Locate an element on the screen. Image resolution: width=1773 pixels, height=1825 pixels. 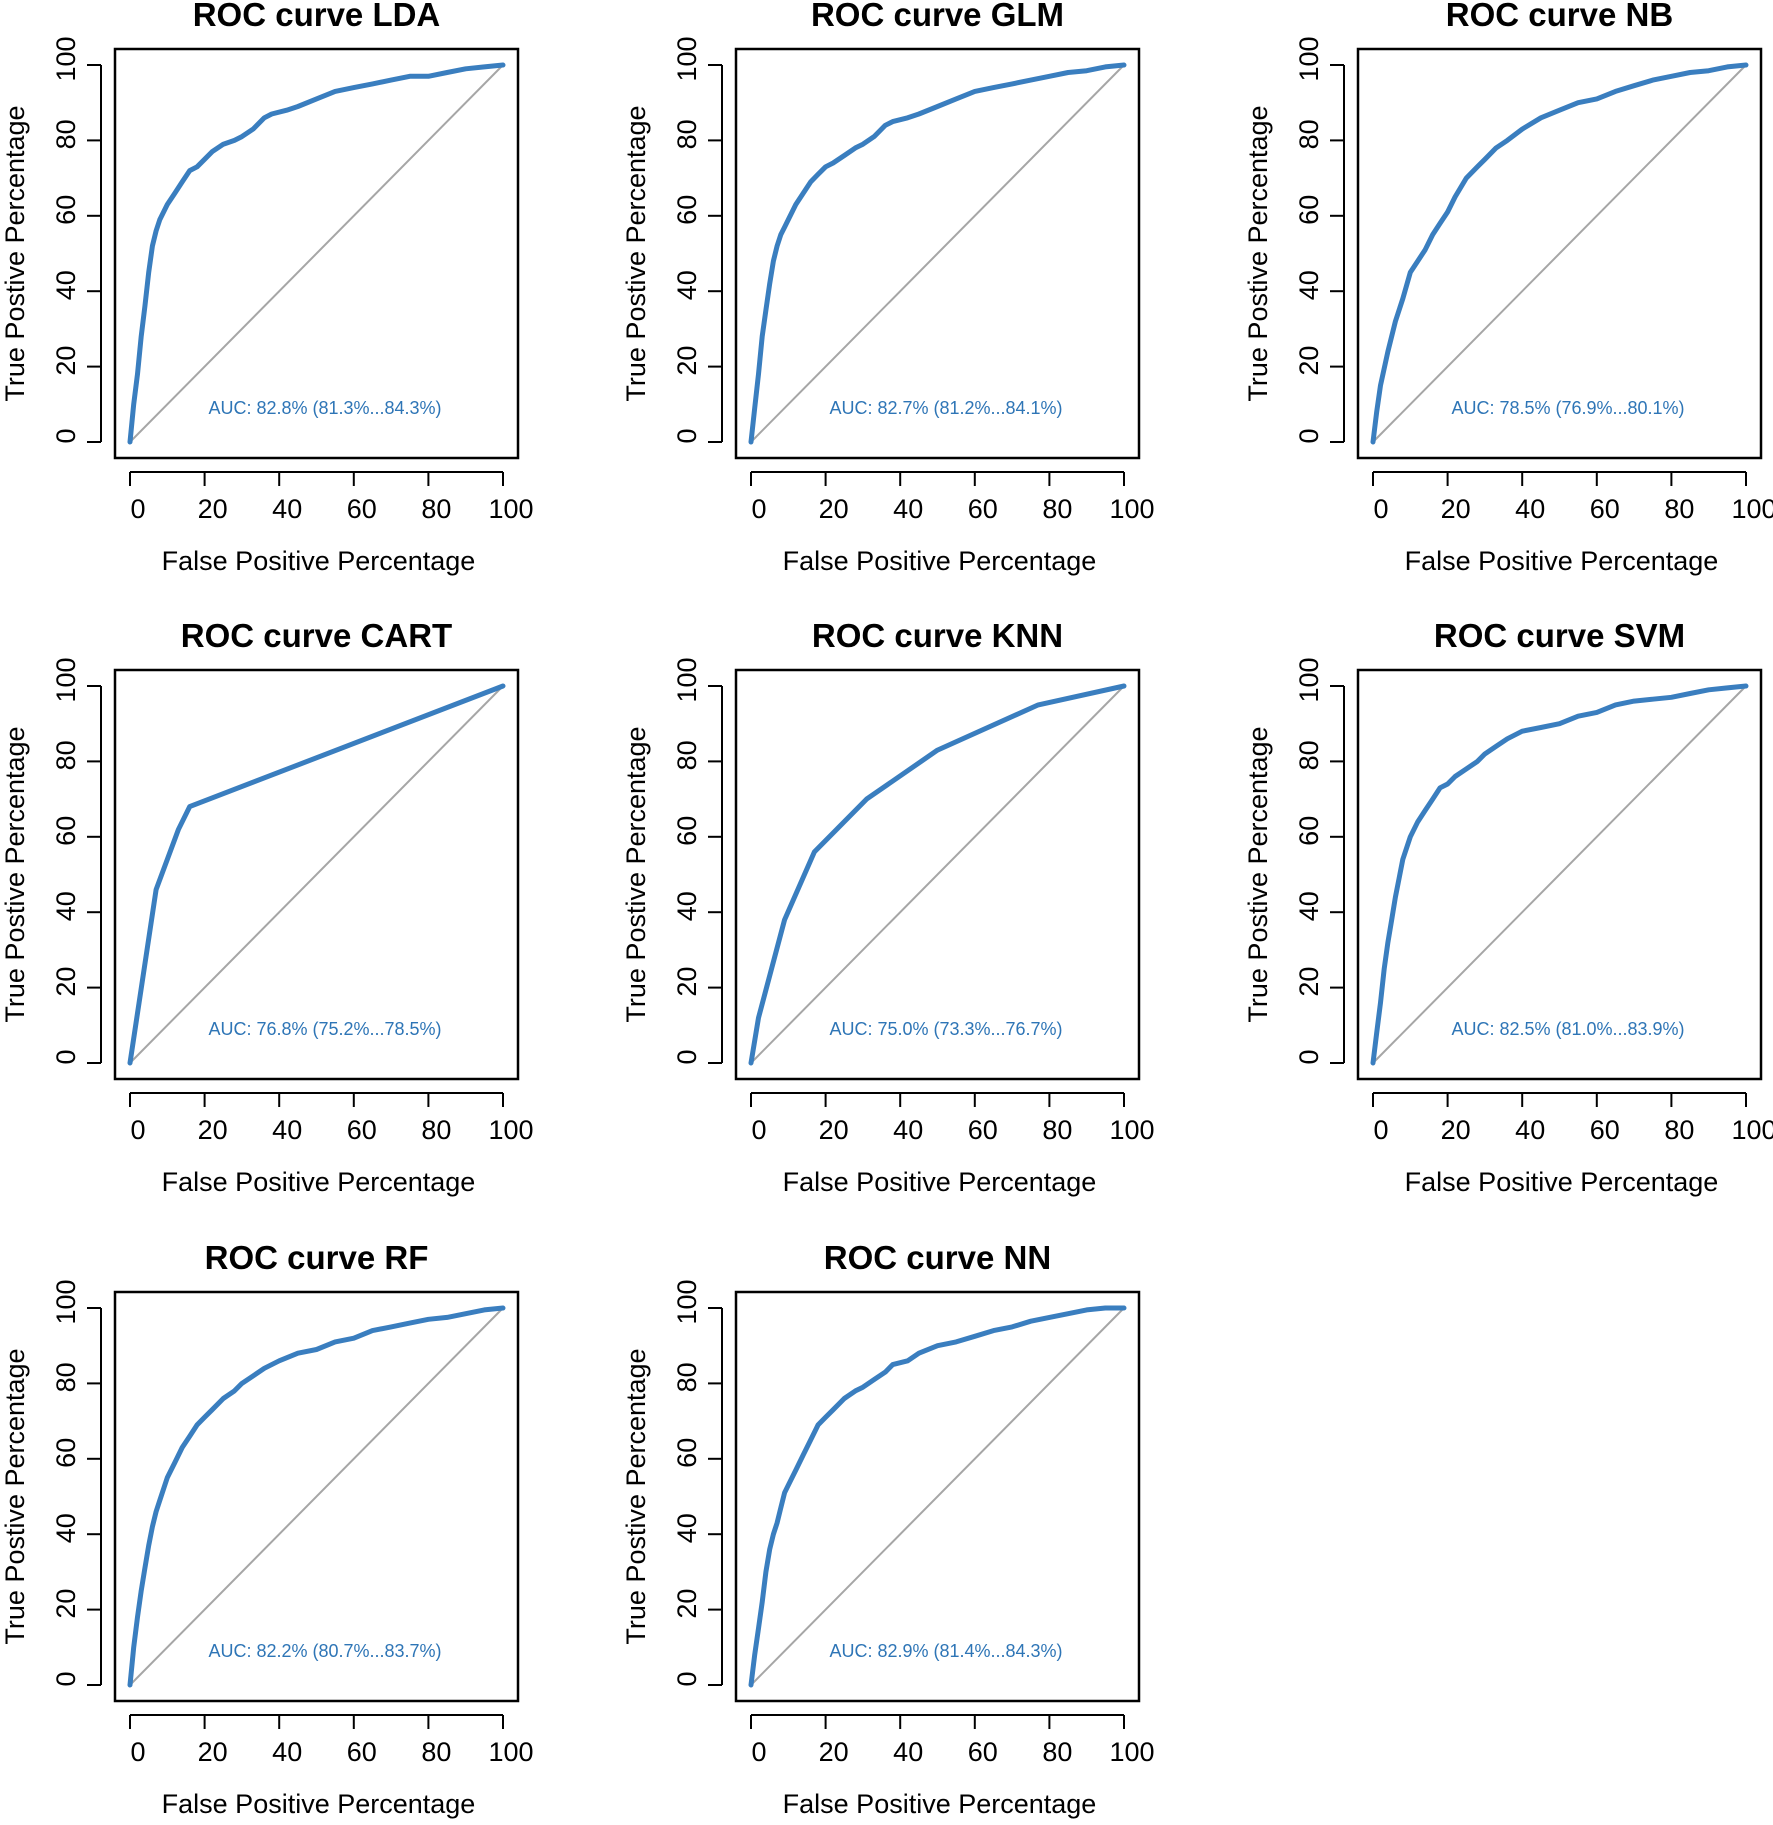
chart-title: ROC curve SVM is located at coordinates (1559, 635).